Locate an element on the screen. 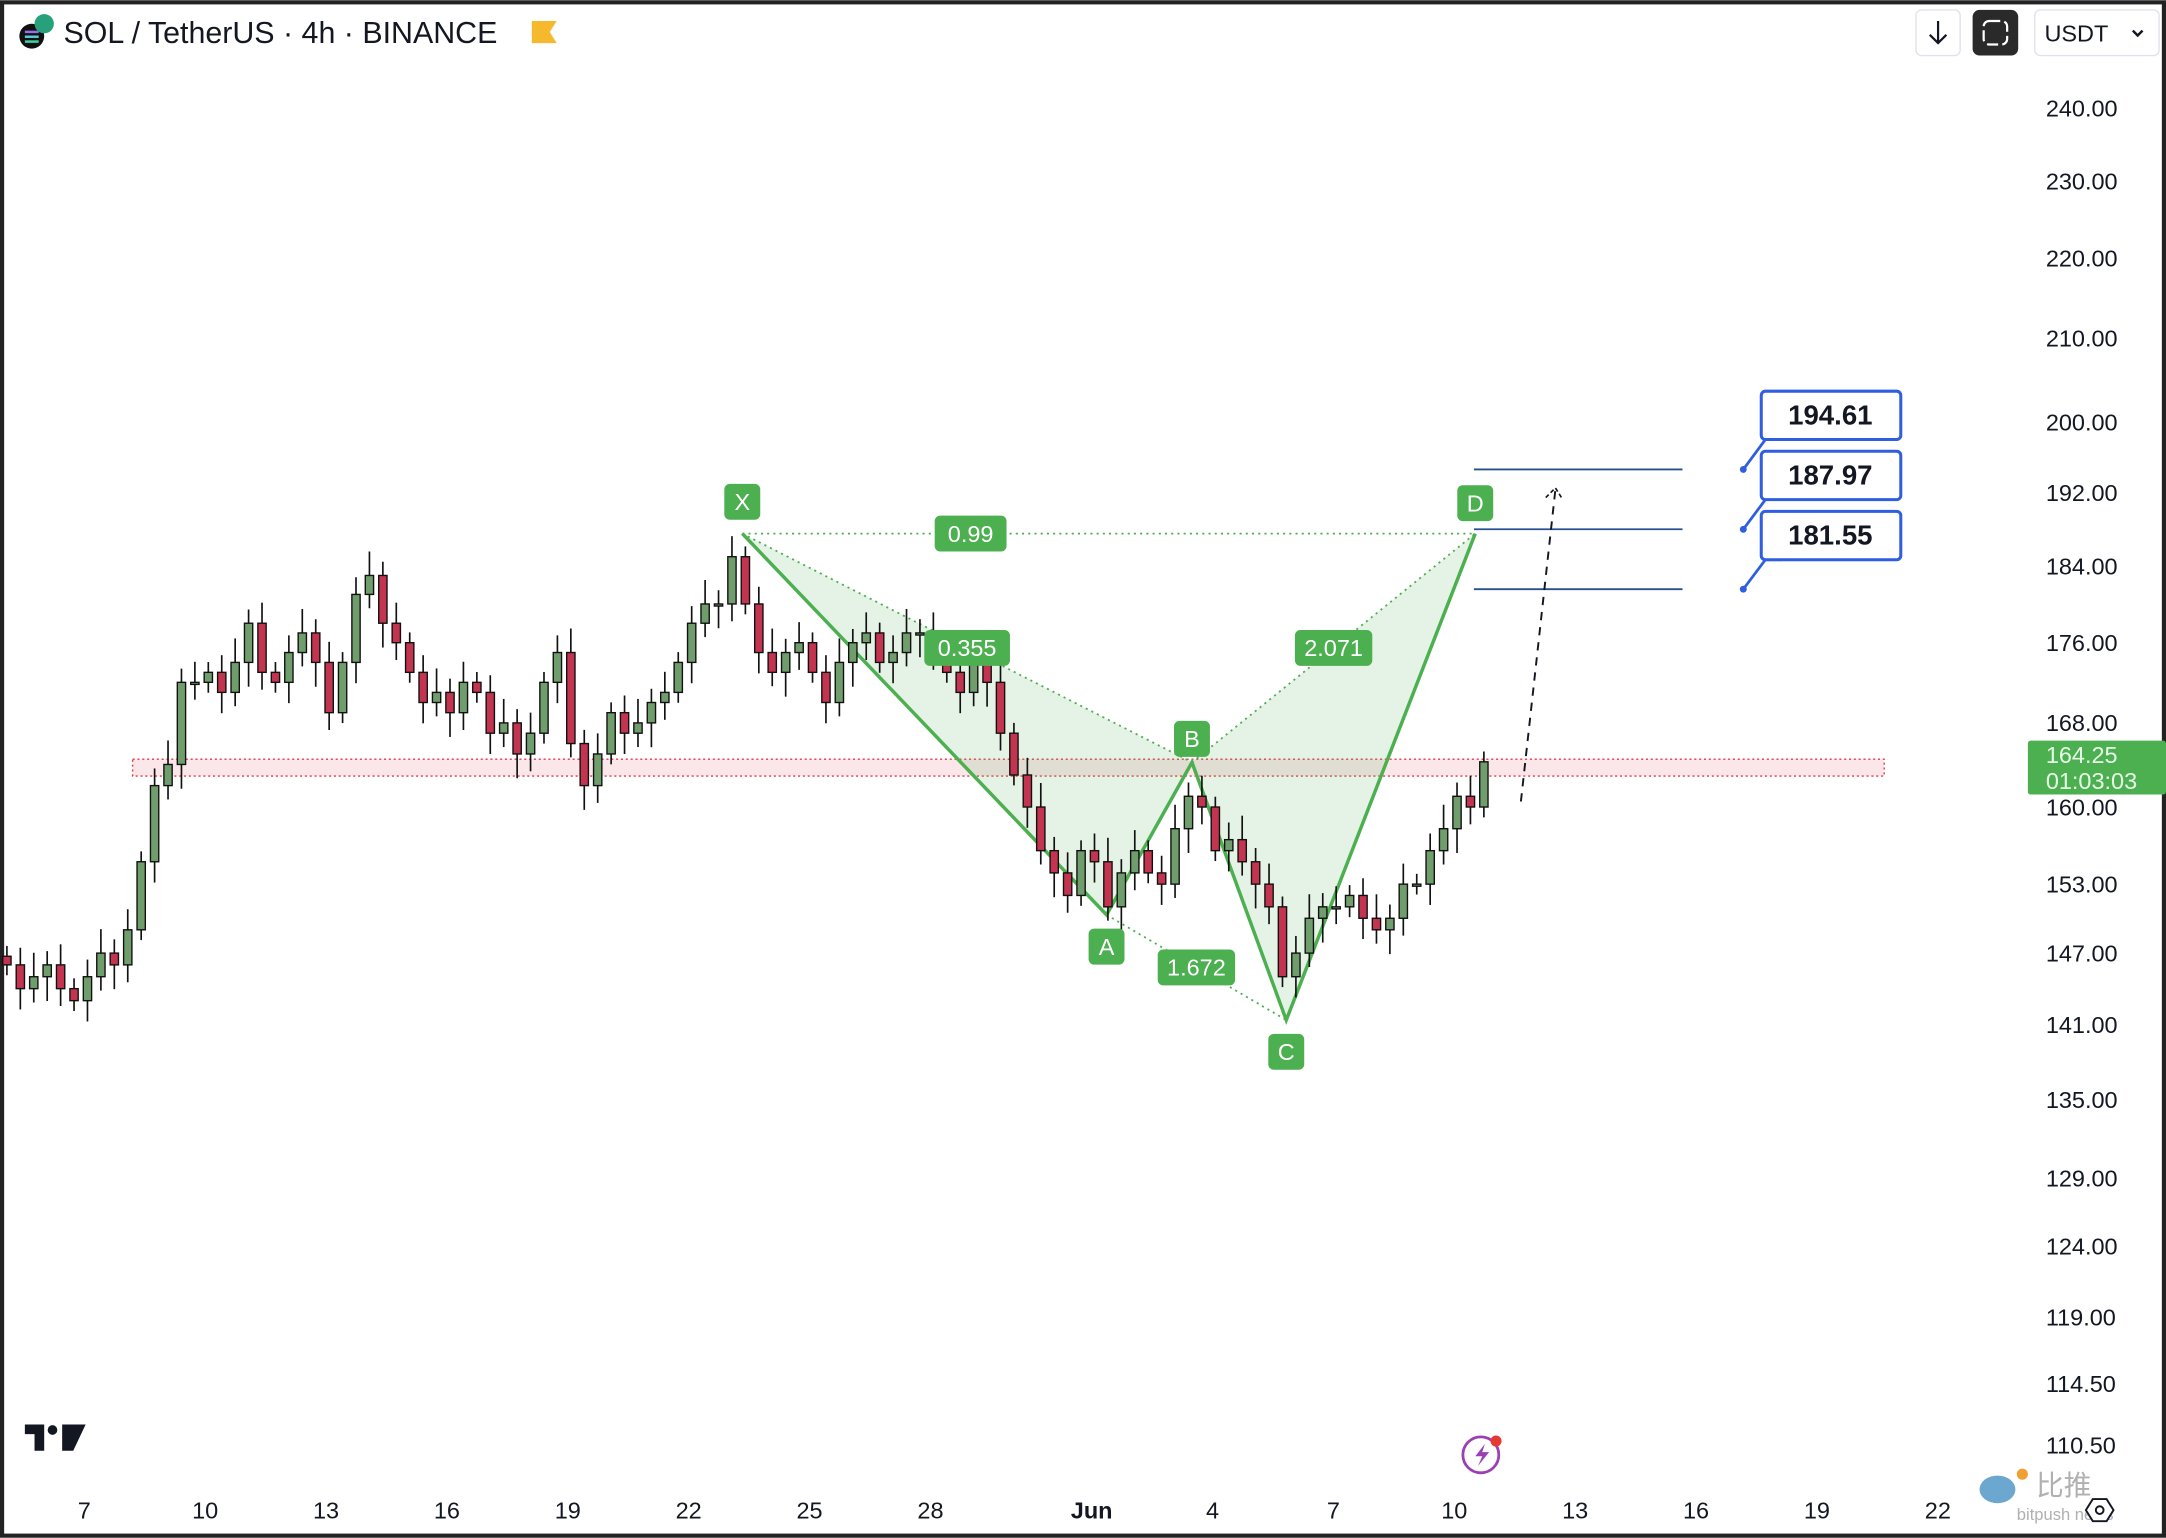 The image size is (2166, 1538). tradingview-logo is located at coordinates (55, 1437).